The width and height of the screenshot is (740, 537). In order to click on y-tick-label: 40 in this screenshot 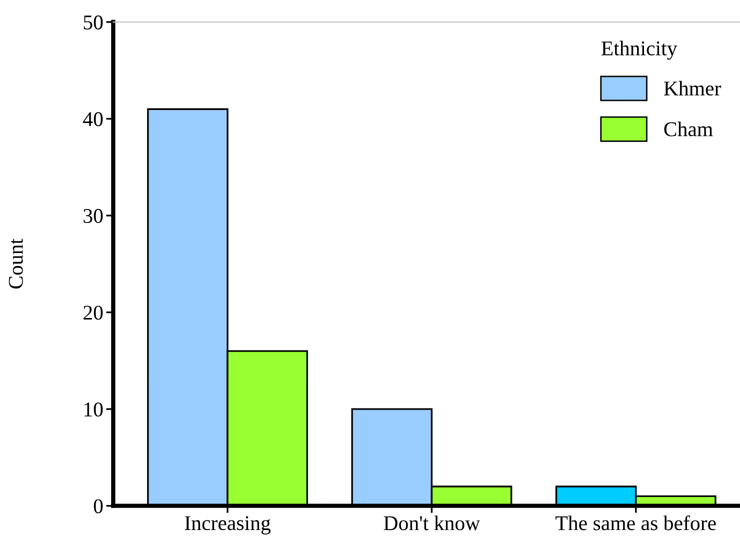, I will do `click(93, 119)`.